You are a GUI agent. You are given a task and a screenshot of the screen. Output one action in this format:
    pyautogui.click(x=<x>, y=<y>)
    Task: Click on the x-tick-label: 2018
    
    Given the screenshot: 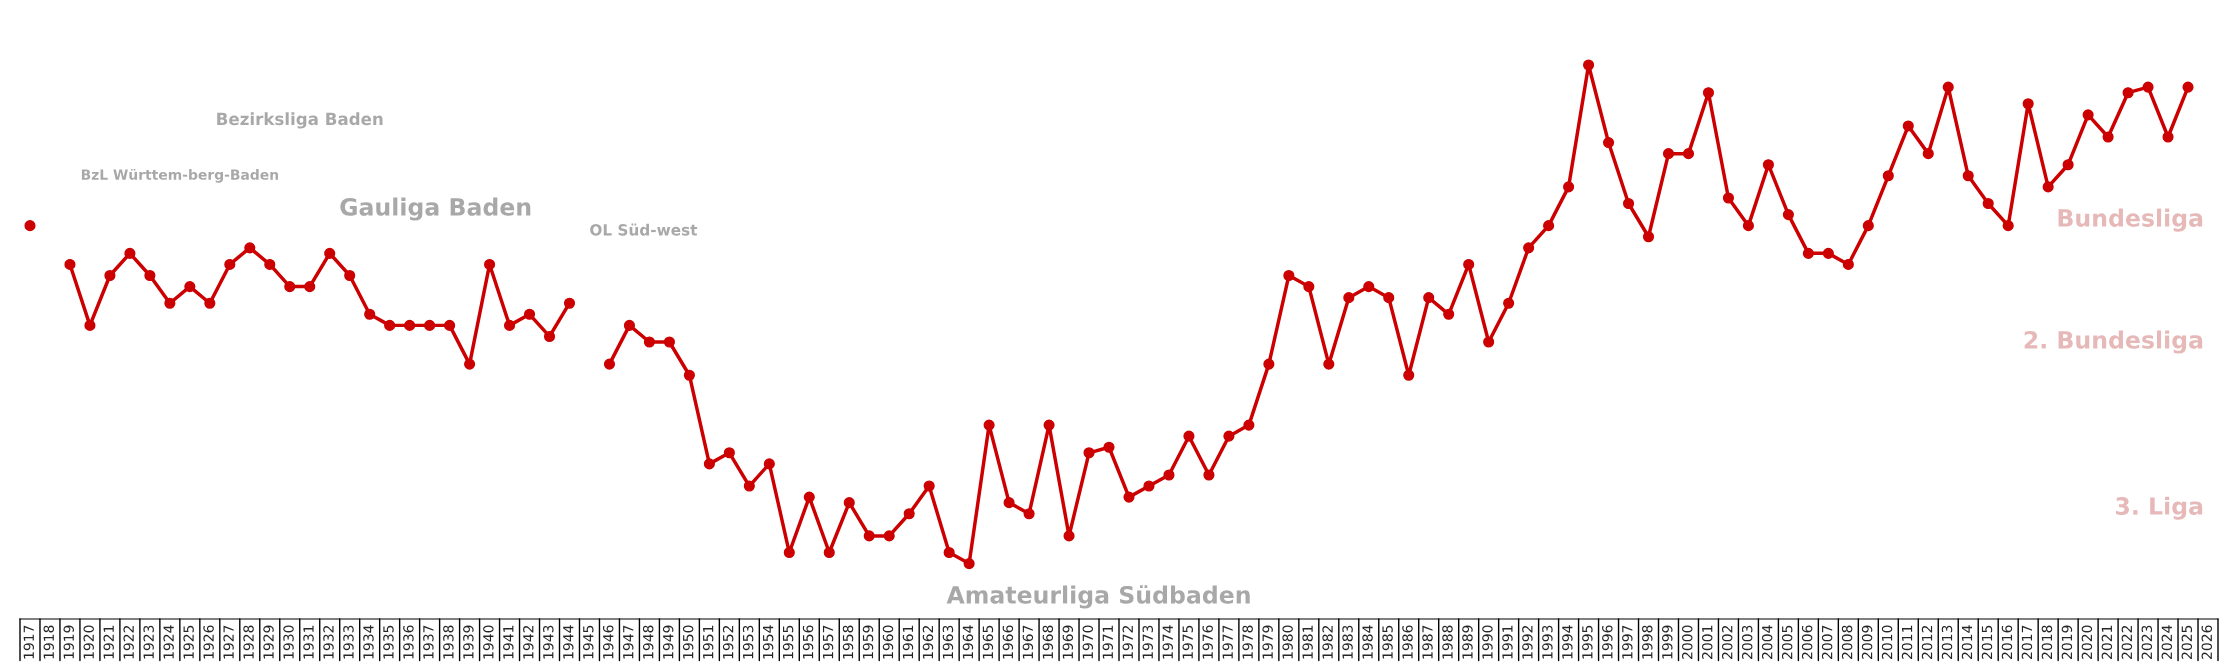 What is the action you would take?
    pyautogui.click(x=2047, y=642)
    